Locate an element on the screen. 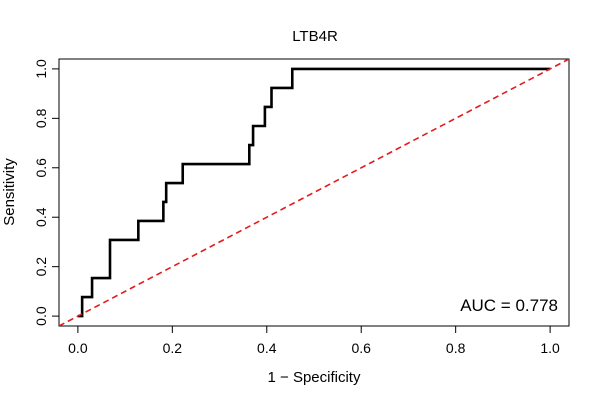  x-tick-label: 0.0 is located at coordinates (78, 348).